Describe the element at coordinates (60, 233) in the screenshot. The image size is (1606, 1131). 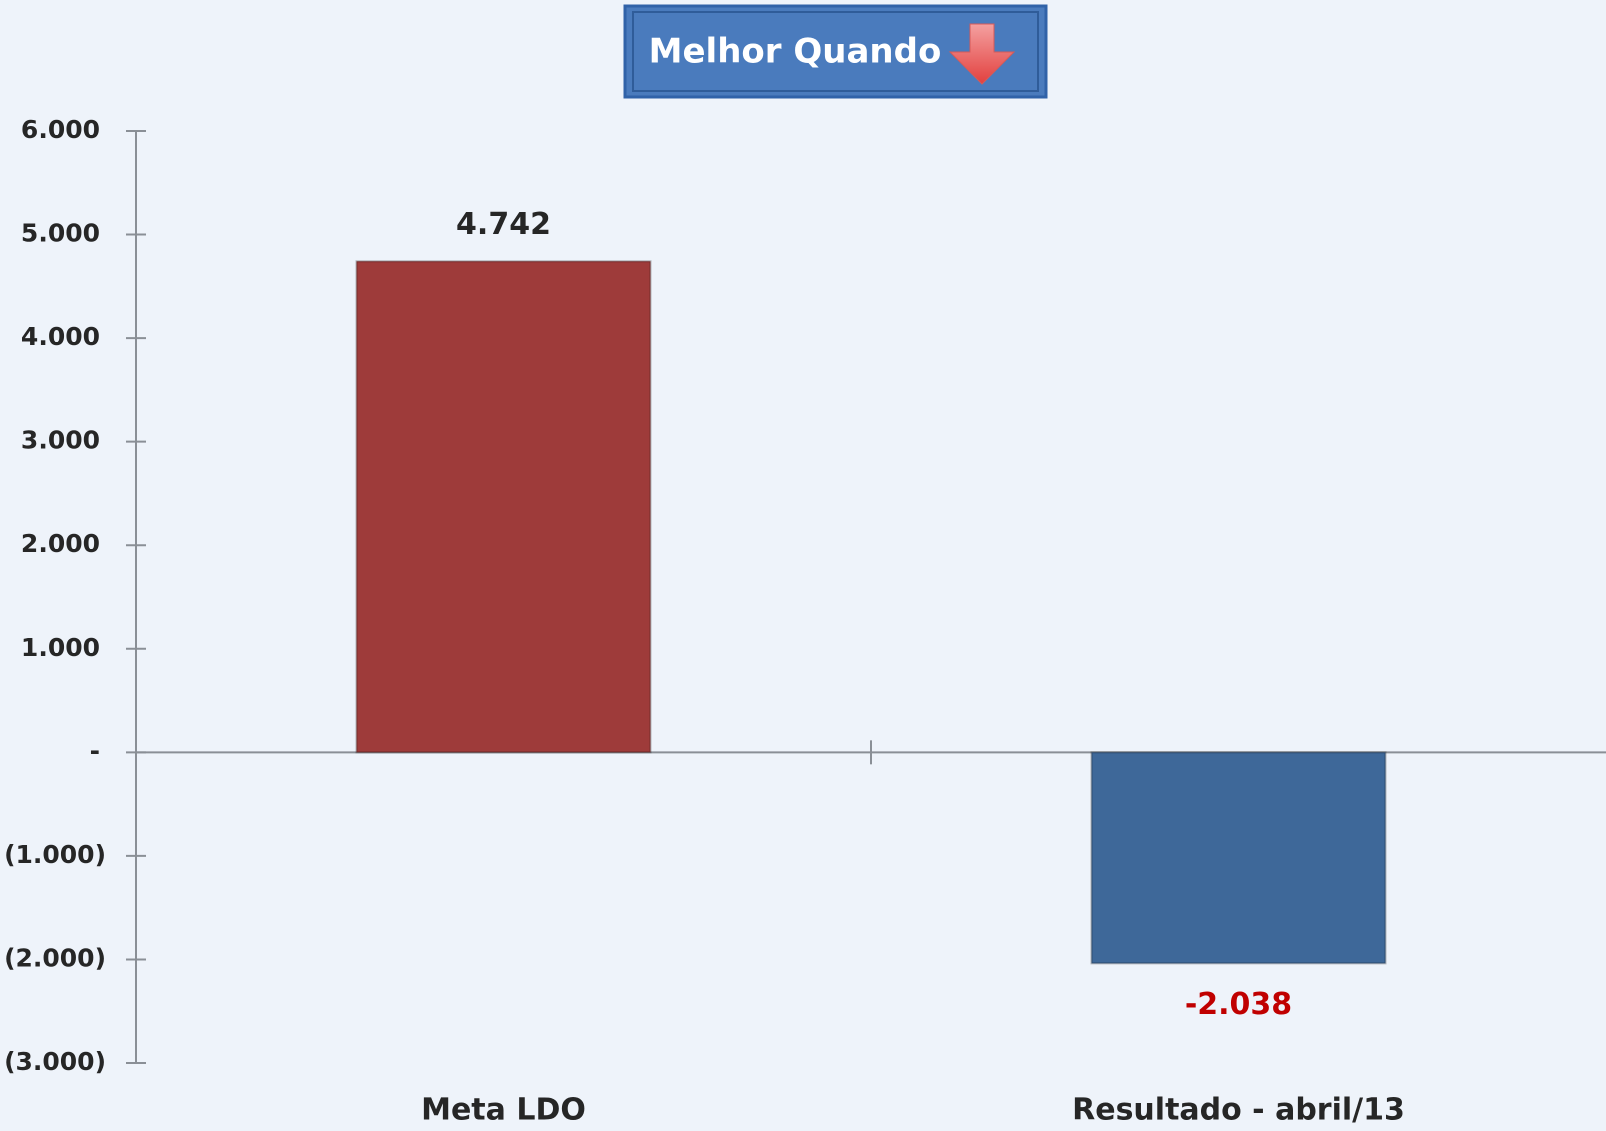
I see `y-tick-label: 5.000` at that location.